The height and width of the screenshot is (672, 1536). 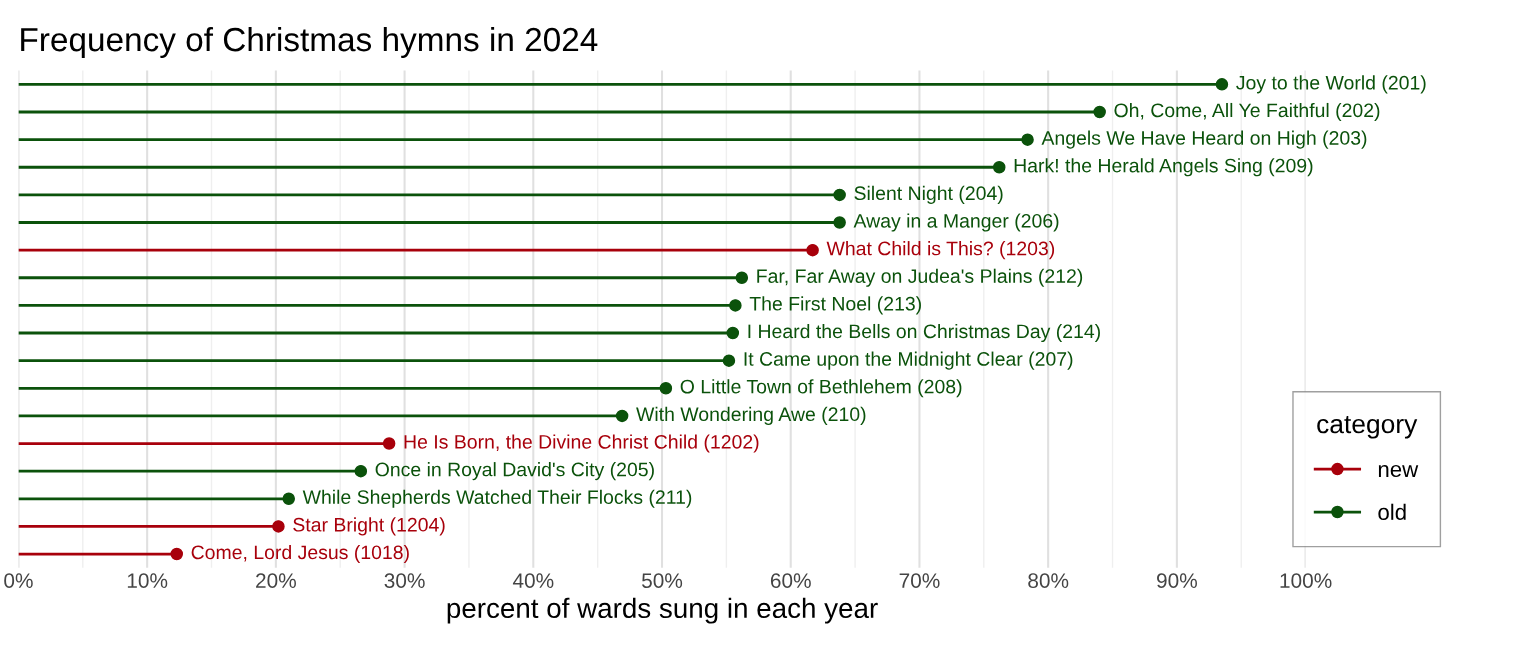 What do you see at coordinates (1367, 427) in the screenshot?
I see `legend-title: category` at bounding box center [1367, 427].